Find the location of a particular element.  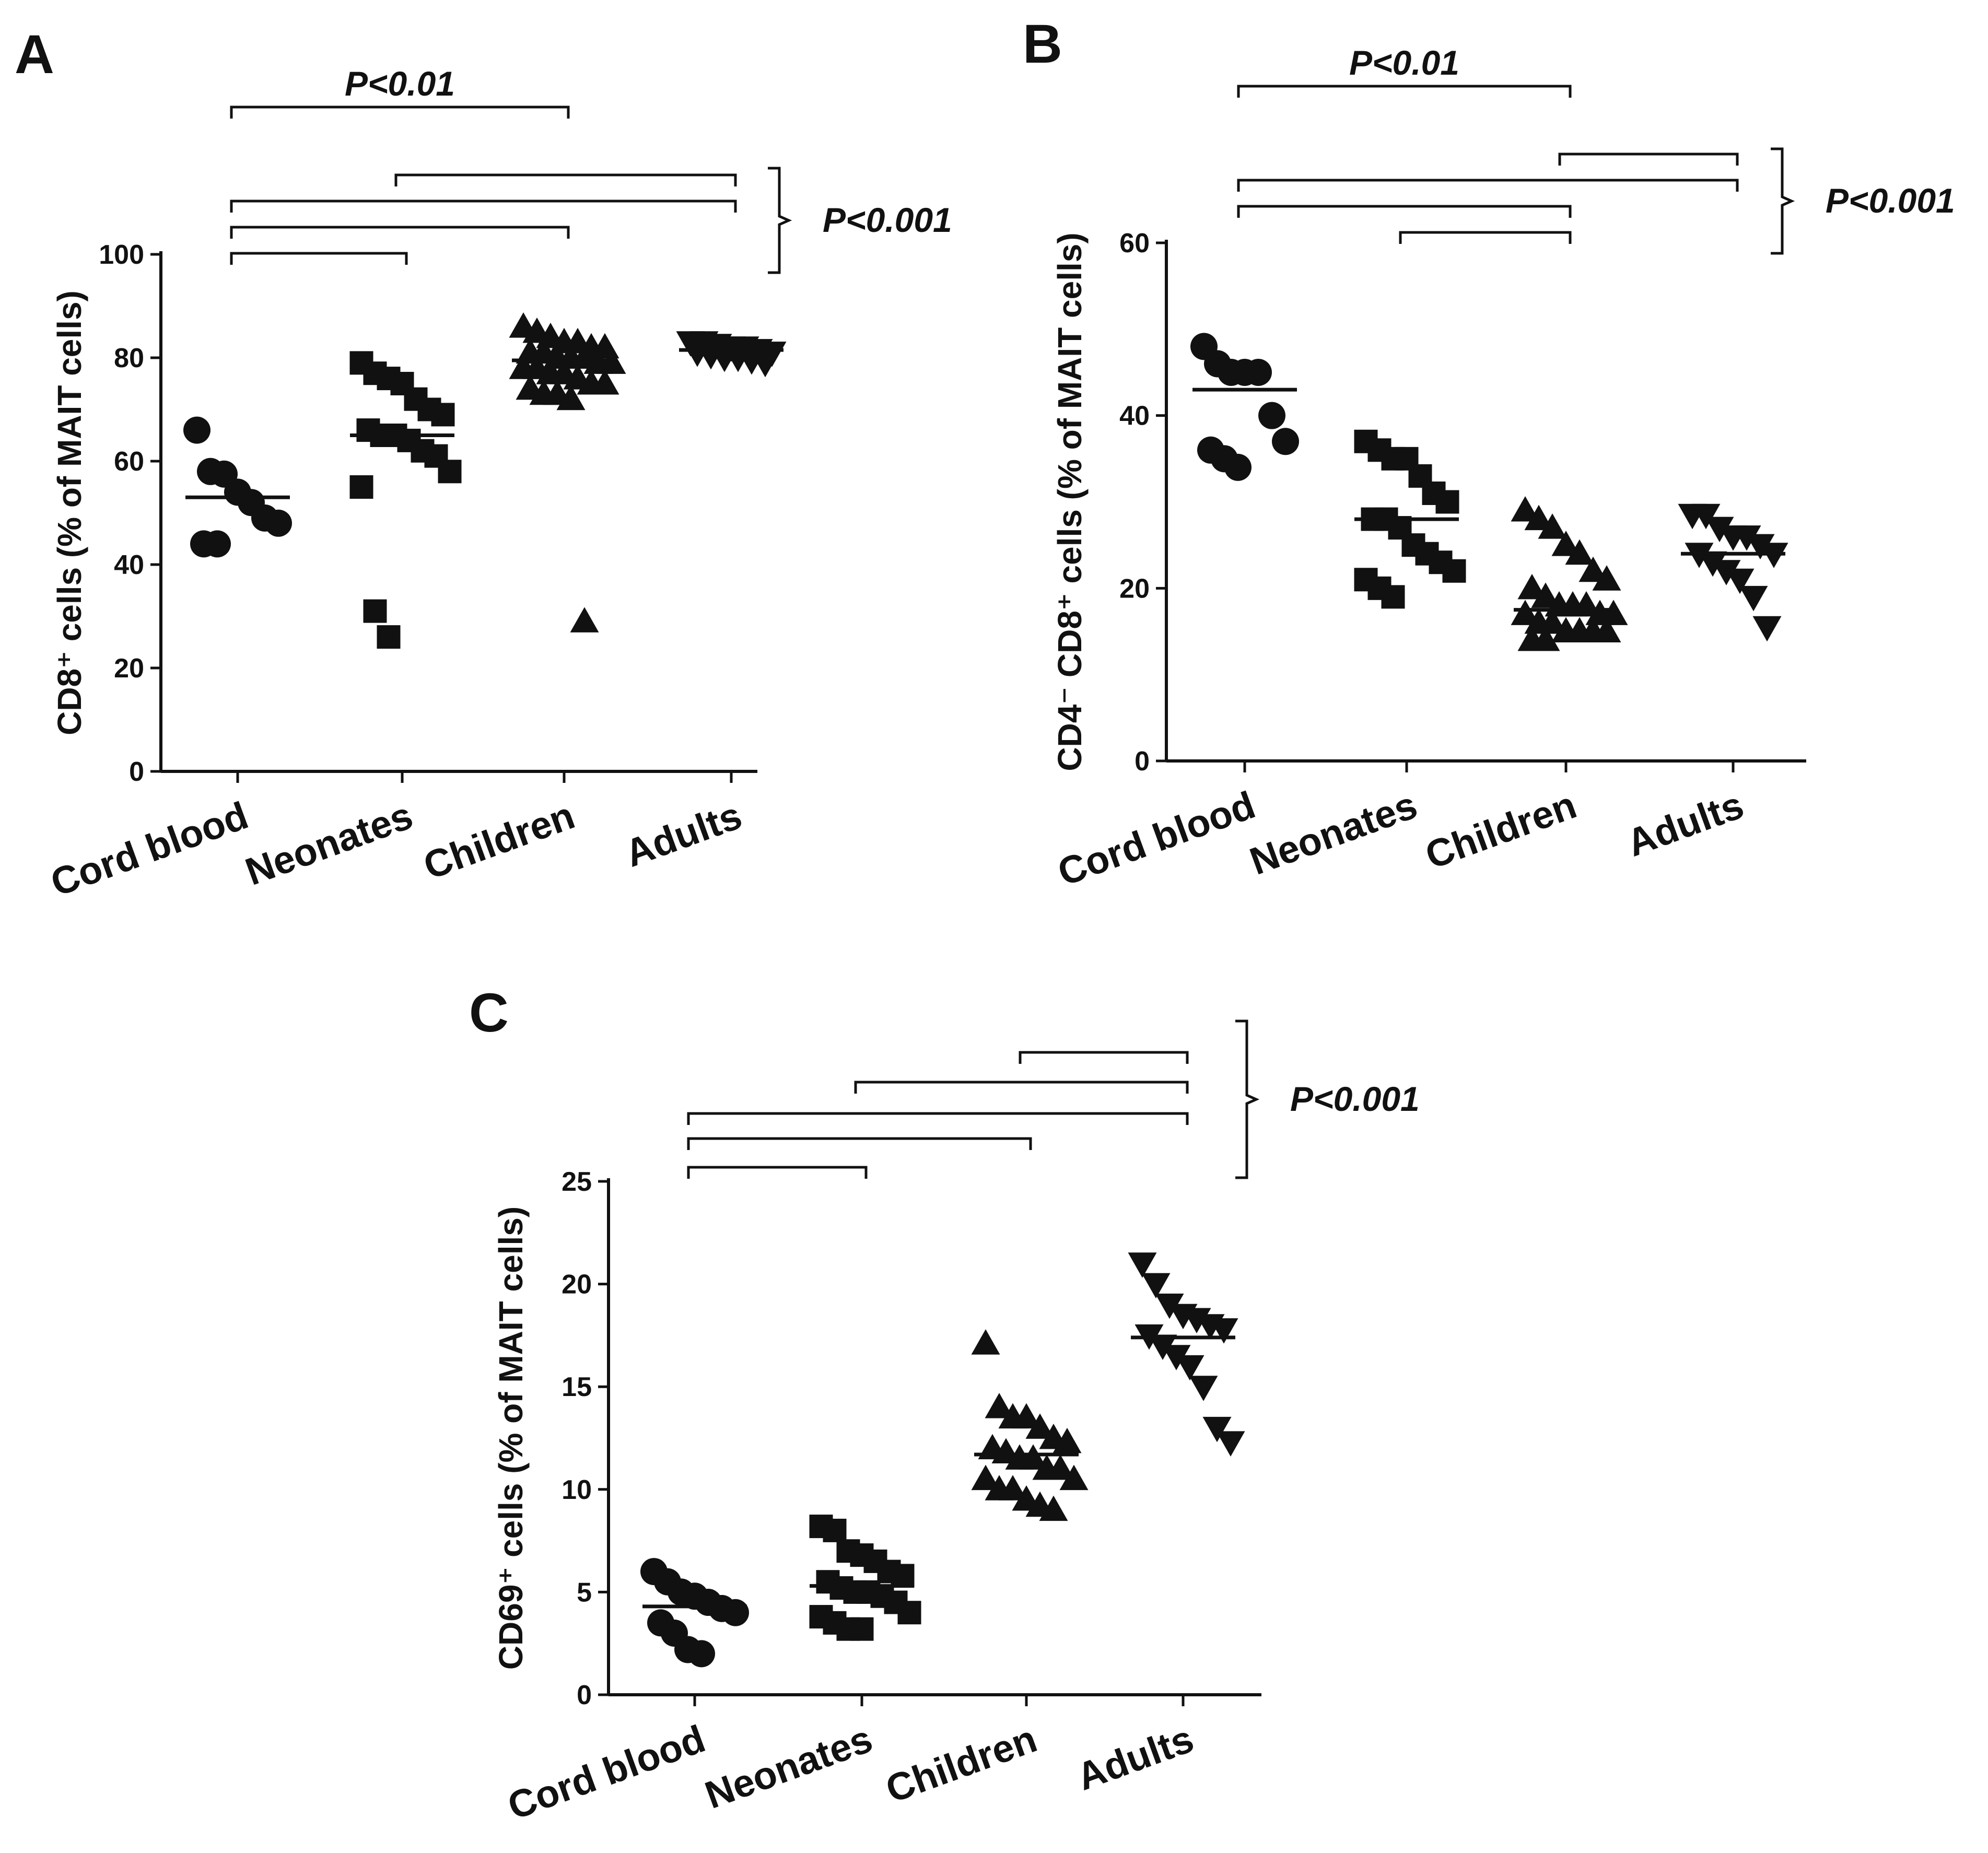

y-tick-label: 5 is located at coordinates (584, 1592).